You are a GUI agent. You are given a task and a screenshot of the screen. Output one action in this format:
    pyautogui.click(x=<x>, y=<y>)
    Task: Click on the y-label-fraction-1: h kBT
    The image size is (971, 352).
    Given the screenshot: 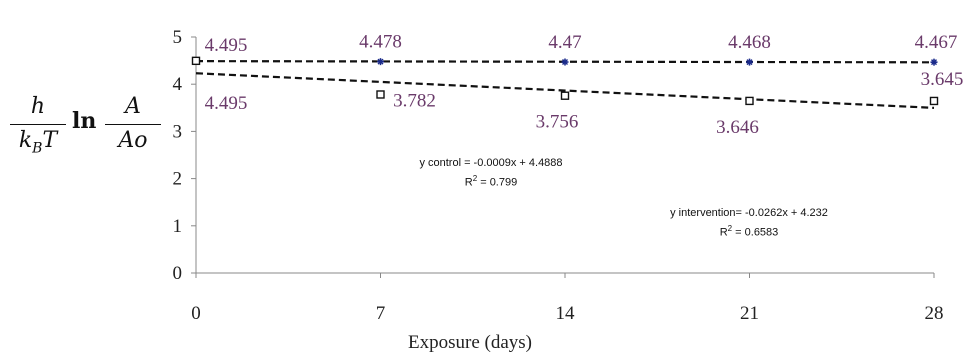 What is the action you would take?
    pyautogui.click(x=38, y=127)
    